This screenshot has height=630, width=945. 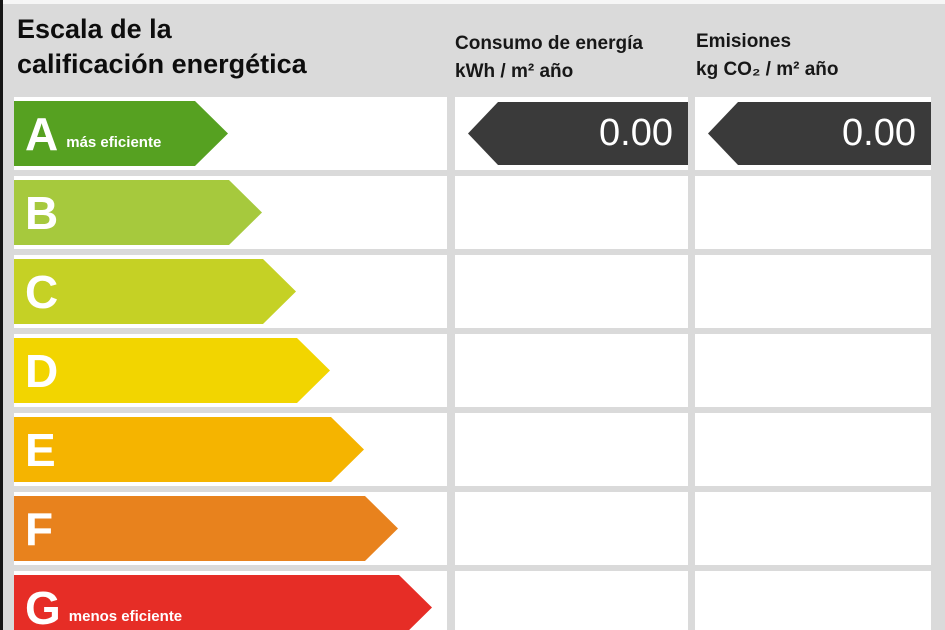 I want to click on rating-arrow-e: E, so click(x=189, y=449).